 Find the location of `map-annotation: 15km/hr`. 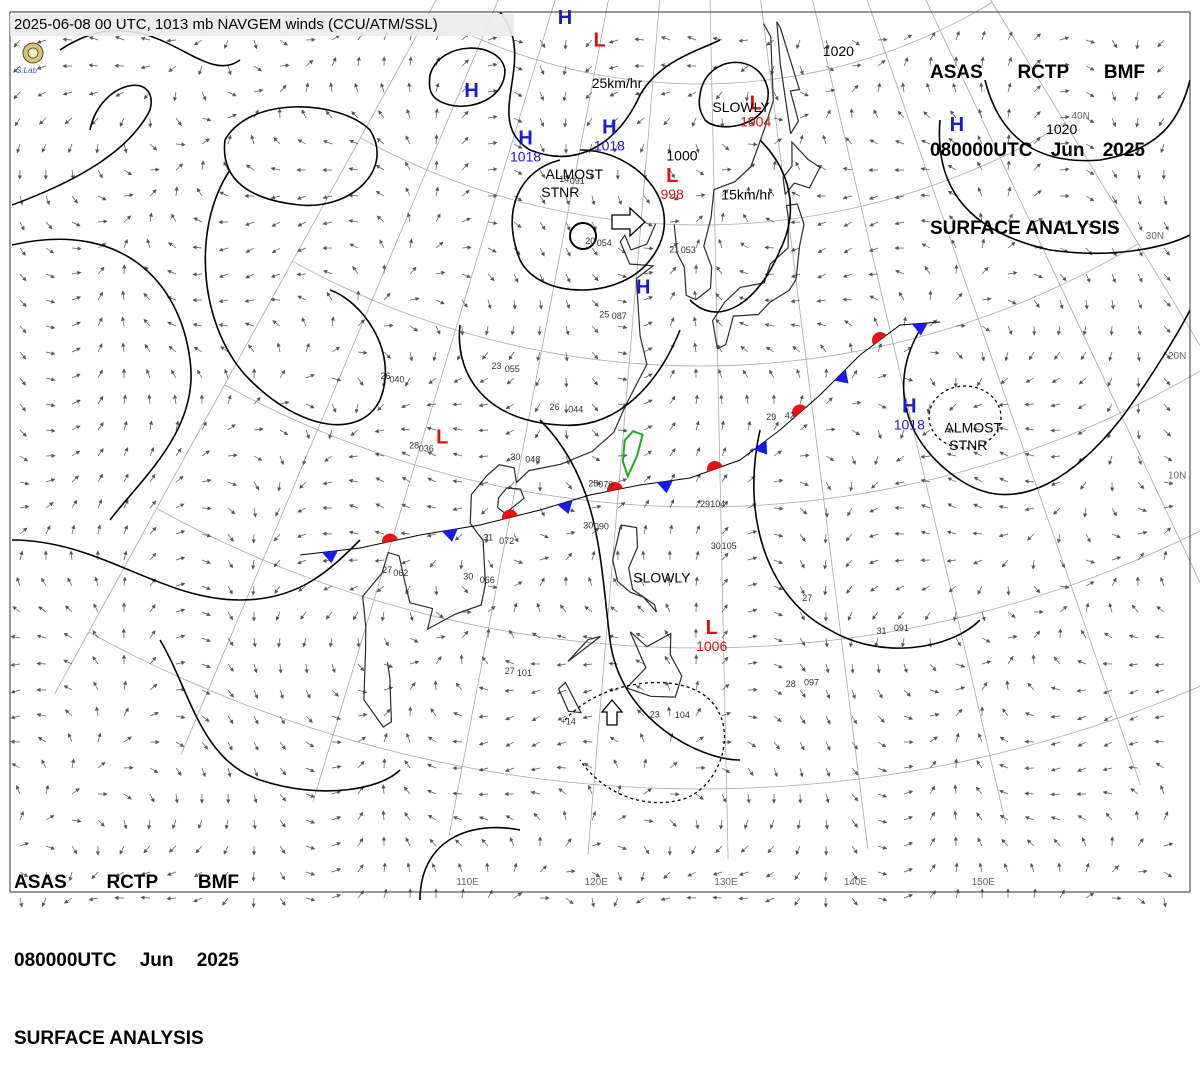

map-annotation: 15km/hr is located at coordinates (746, 194).